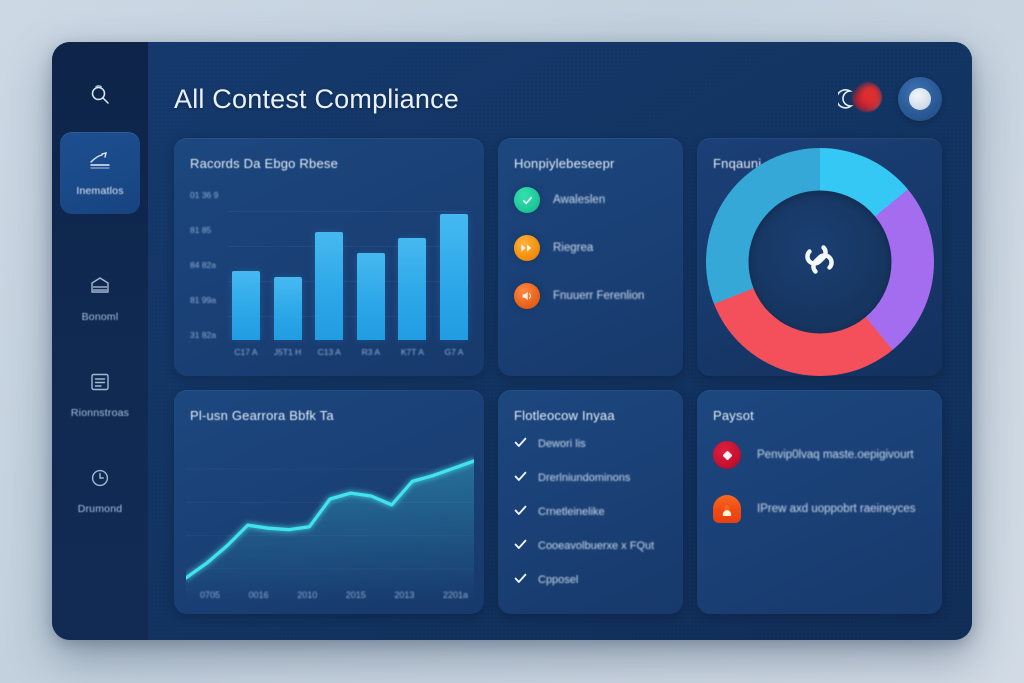 This screenshot has height=683, width=1024. What do you see at coordinates (835, 455) in the screenshot?
I see `payment-label: Penvip0lvaq maste.oepigivourt` at bounding box center [835, 455].